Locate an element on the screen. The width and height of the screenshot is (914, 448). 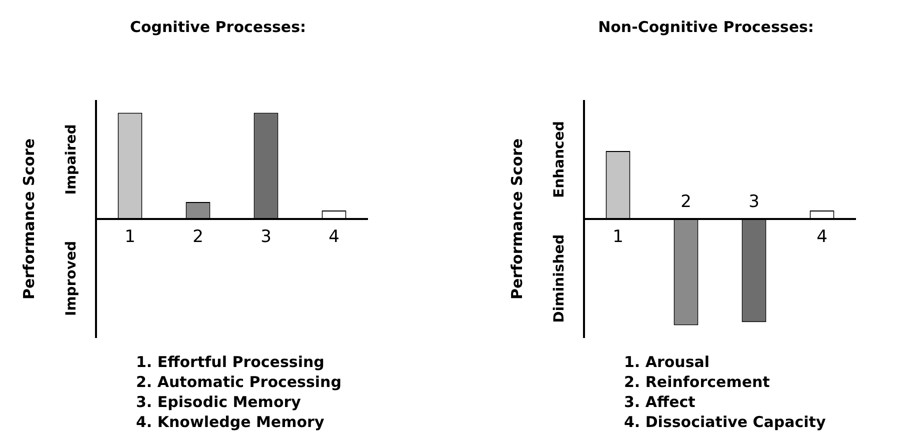
text: 3. Episodic Memory is located at coordinates (219, 402).